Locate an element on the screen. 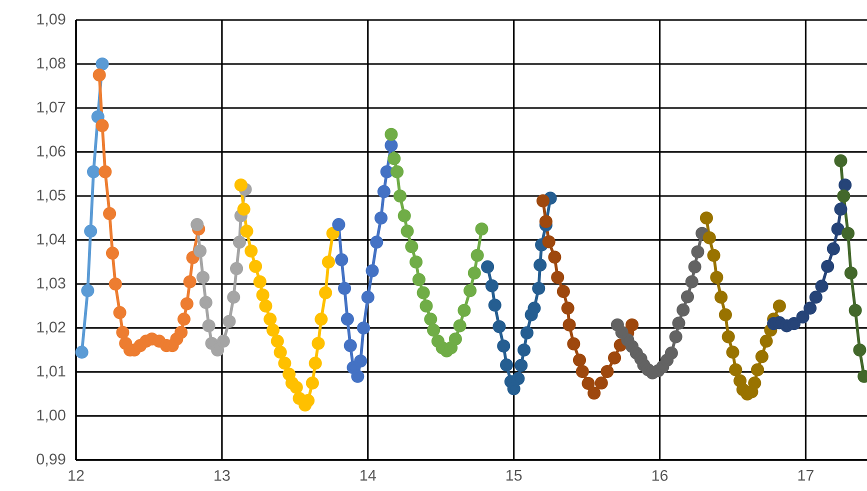 Image resolution: width=867 pixels, height=491 pixels. y-tick-label: 1,01 is located at coordinates (51, 372).